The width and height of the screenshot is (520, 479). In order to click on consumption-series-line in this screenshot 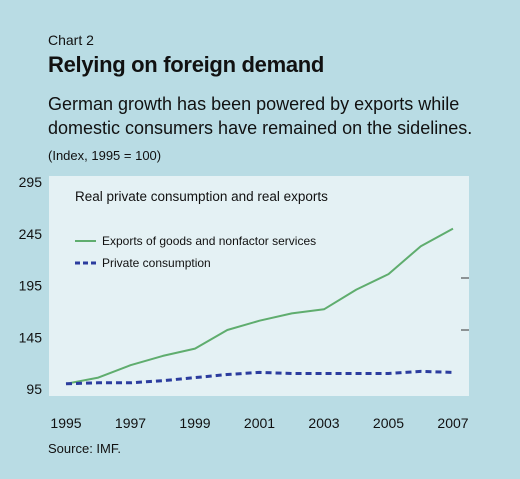, I will do `click(259, 377)`.